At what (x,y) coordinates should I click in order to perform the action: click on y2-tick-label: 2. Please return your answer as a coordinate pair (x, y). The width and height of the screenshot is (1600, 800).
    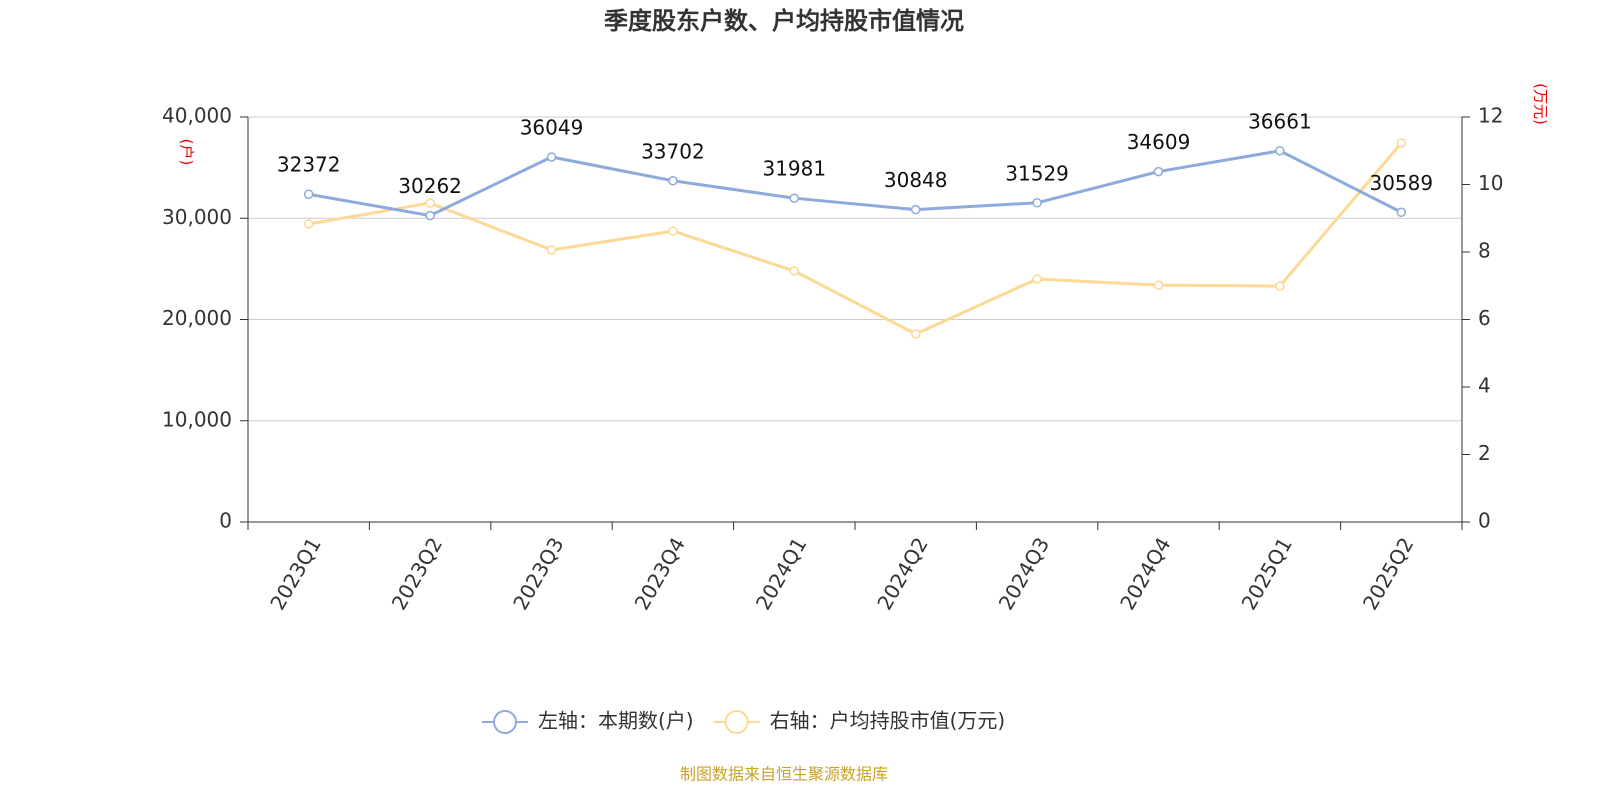
    Looking at the image, I should click on (1484, 453).